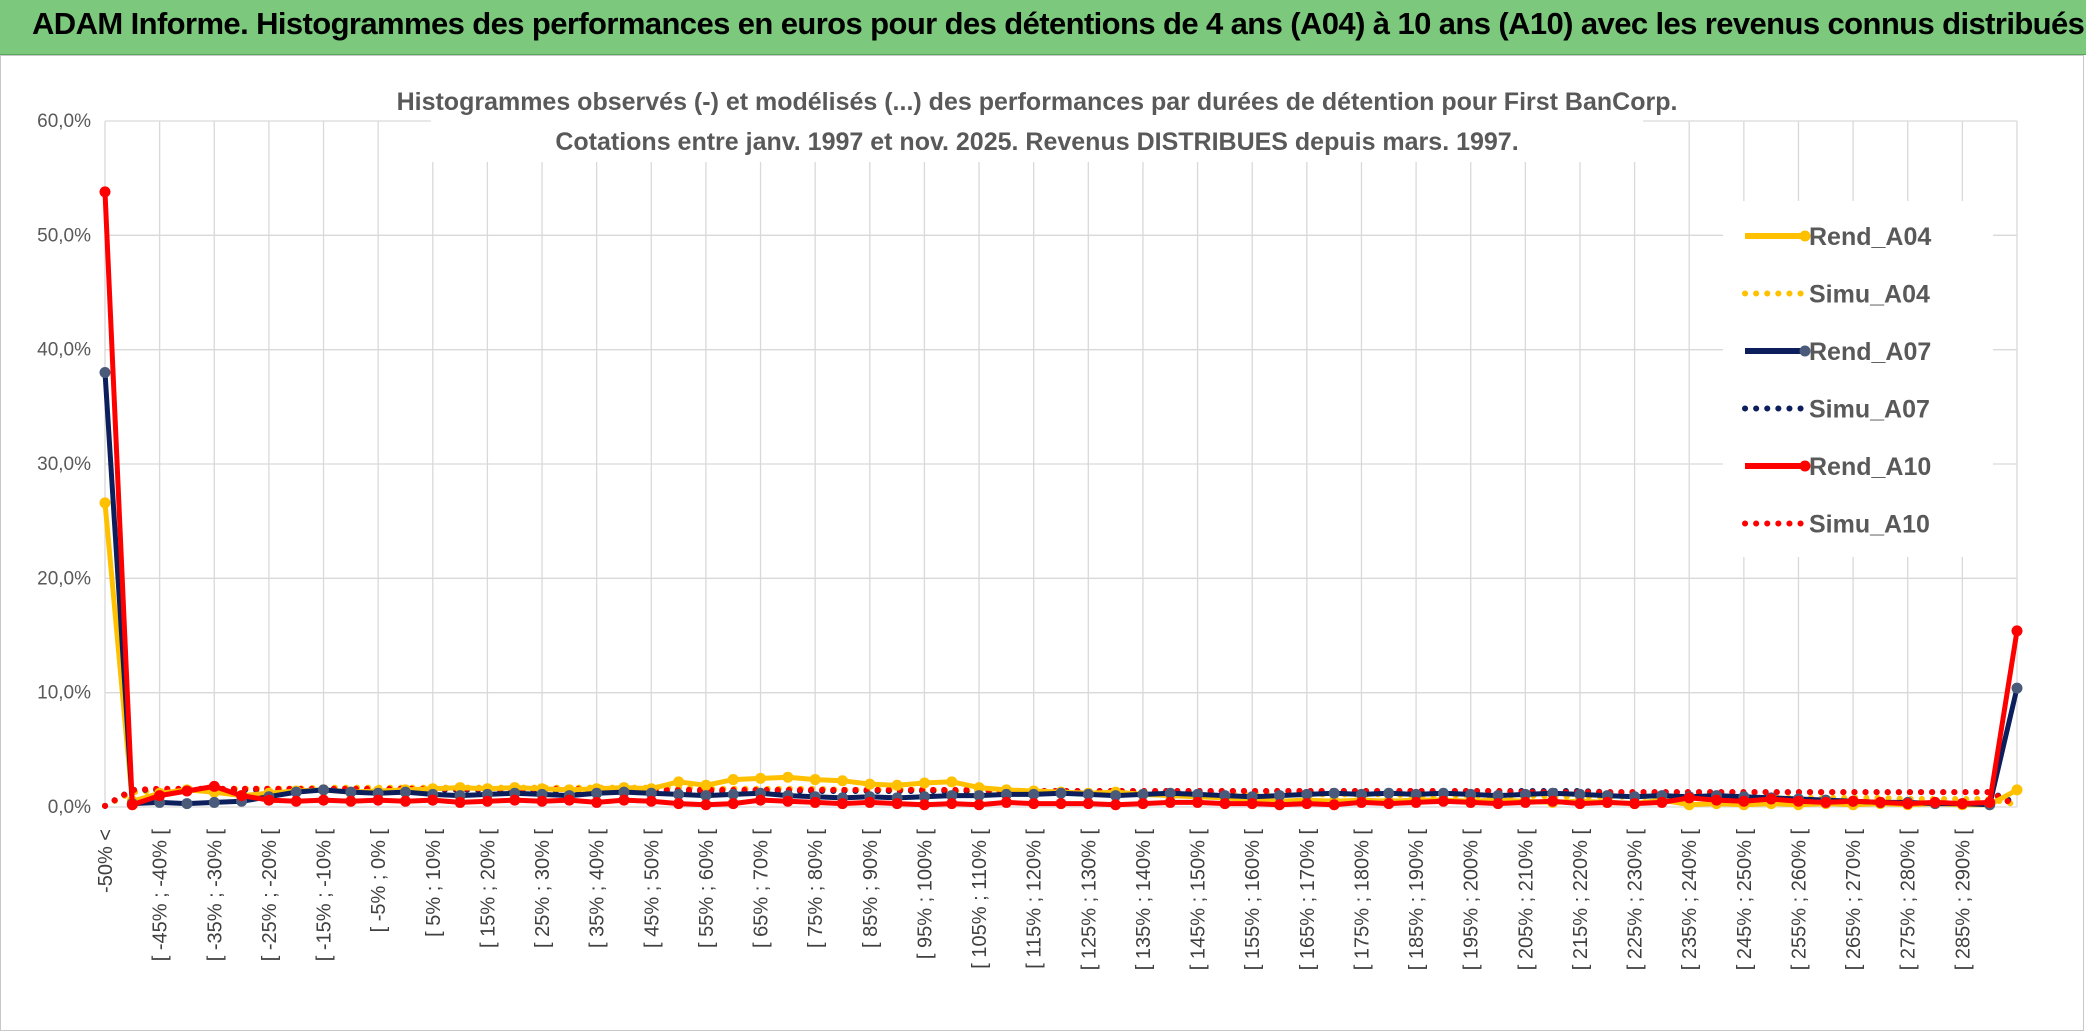 This screenshot has height=1033, width=2086. I want to click on x-tick-label: [ 125% ; 130% [, so click(1089, 900).